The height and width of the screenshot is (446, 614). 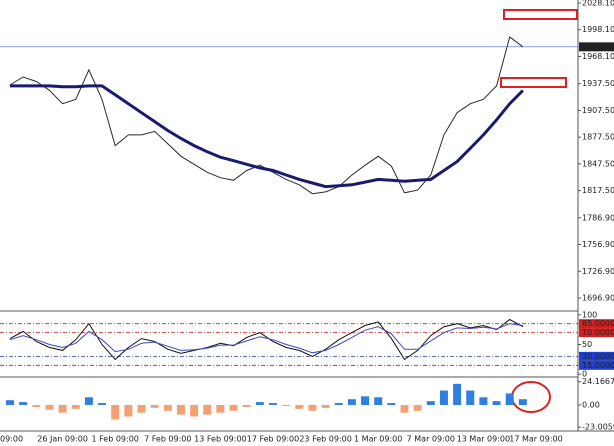 What do you see at coordinates (584, 374) in the screenshot?
I see `y-tick-label: 0` at bounding box center [584, 374].